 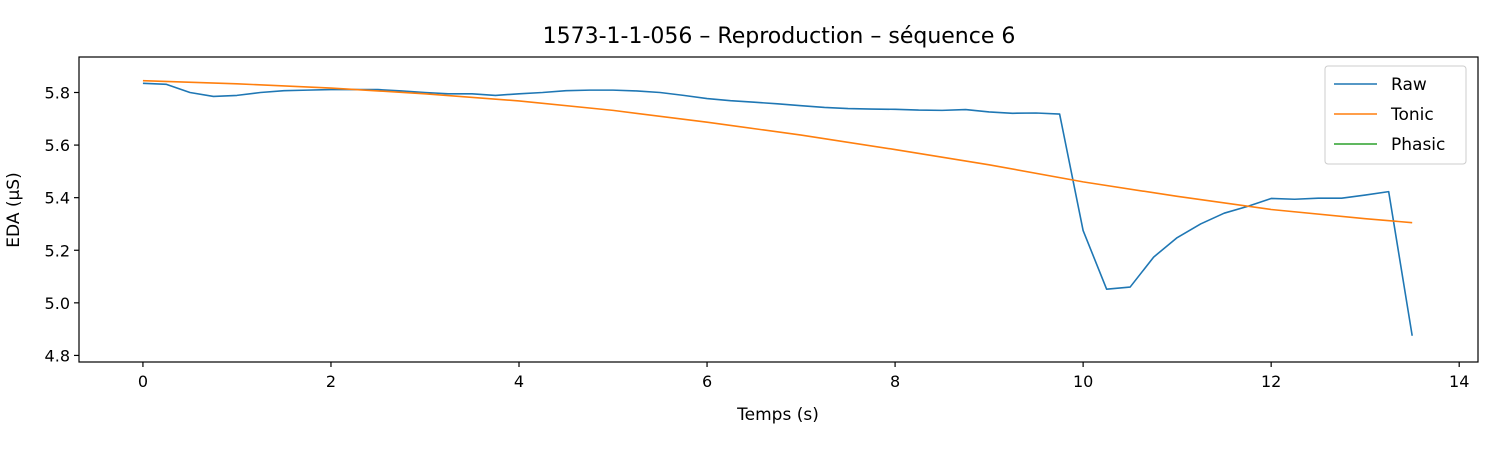 What do you see at coordinates (57, 250) in the screenshot?
I see `y-tick-label: 5.2` at bounding box center [57, 250].